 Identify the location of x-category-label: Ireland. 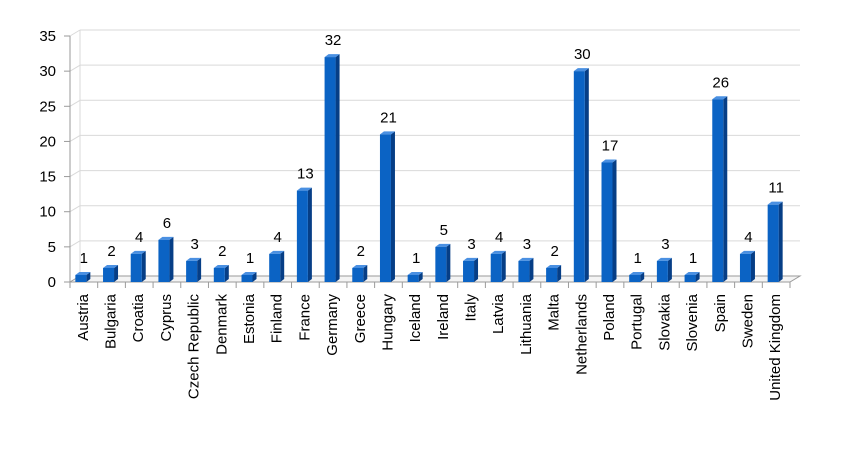
(443, 317).